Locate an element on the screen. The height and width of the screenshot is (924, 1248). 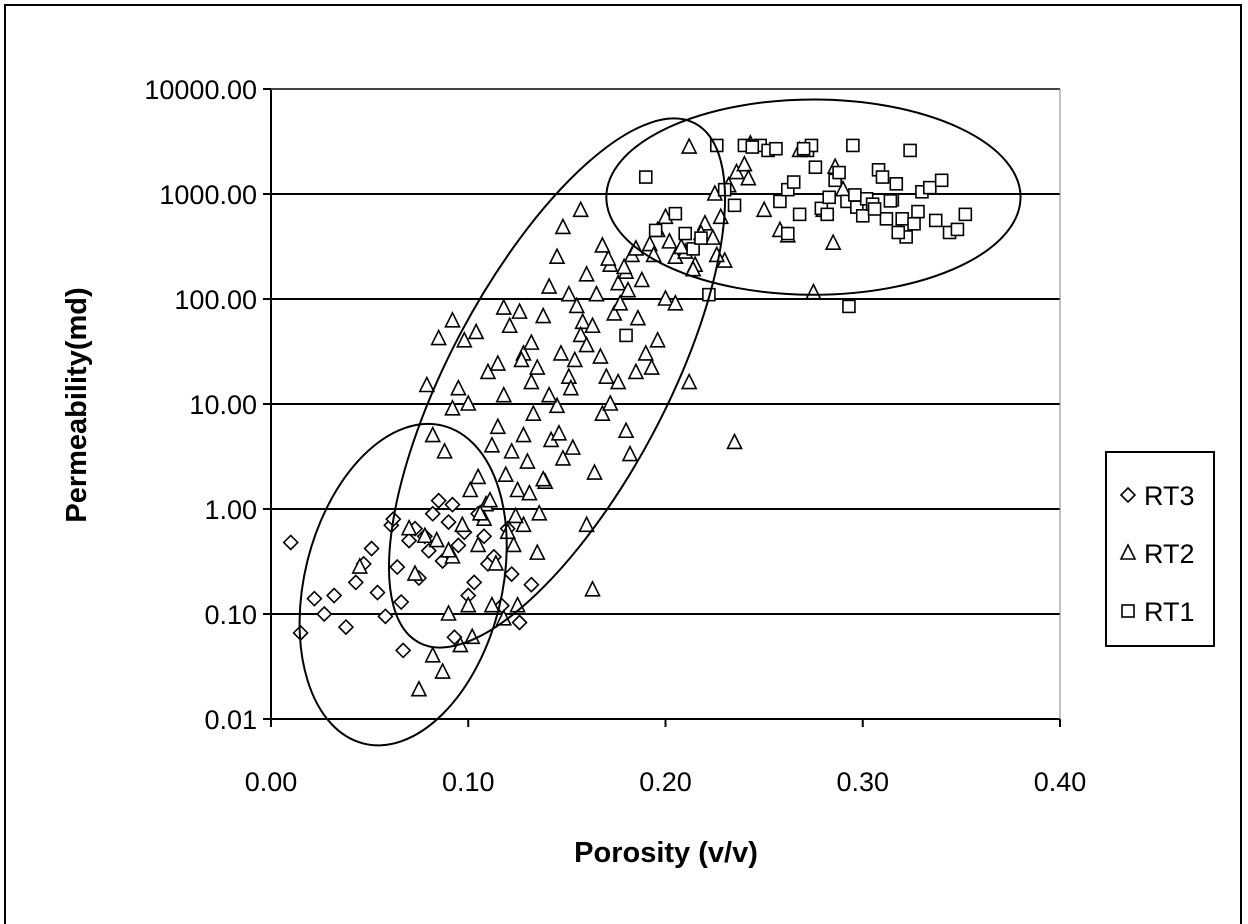
legend-marker-rt1 is located at coordinates (1128, 611).